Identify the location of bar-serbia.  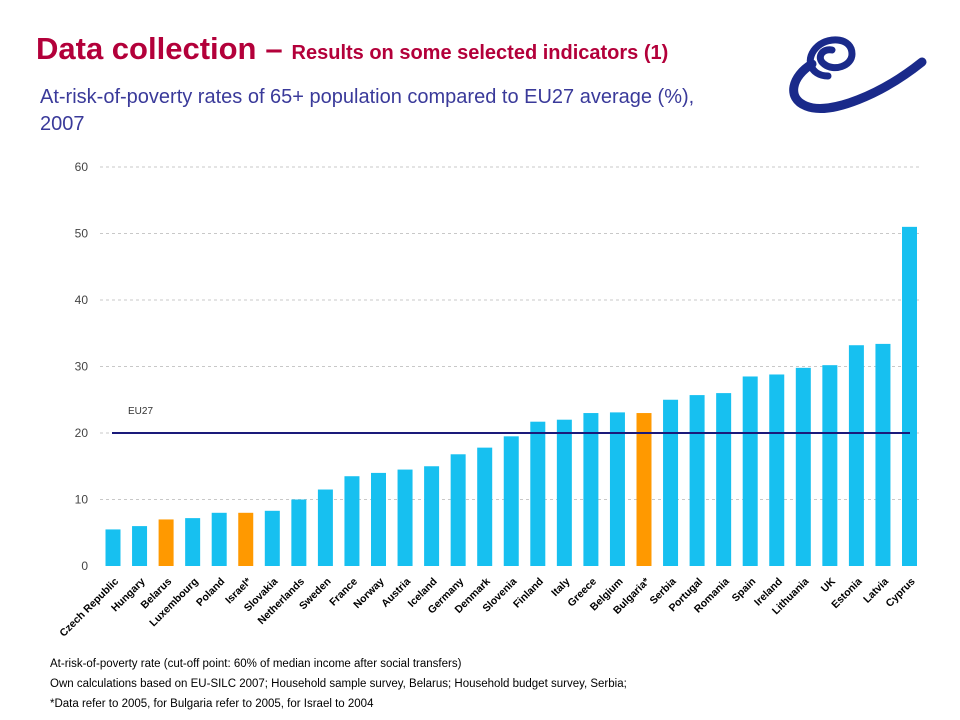
(671, 482).